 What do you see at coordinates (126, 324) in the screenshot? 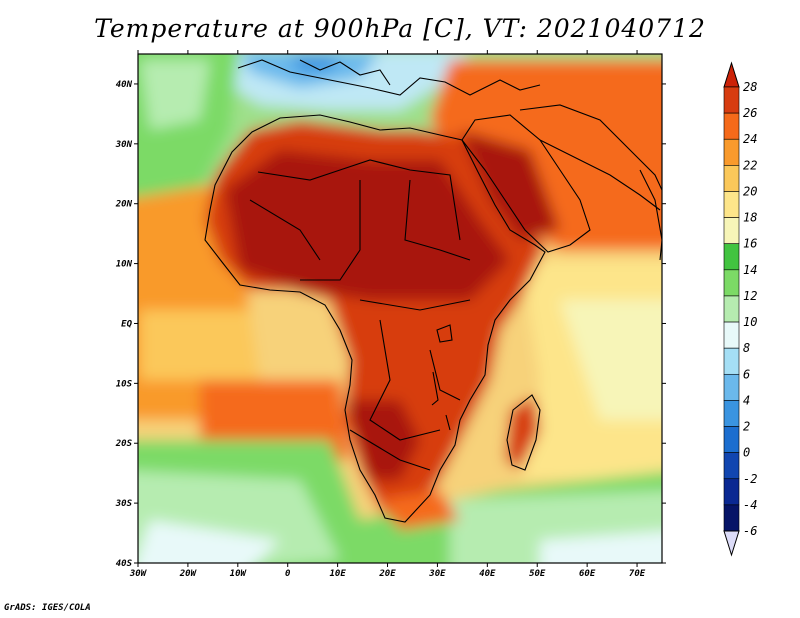
I see `lat-tick-label: EQ` at bounding box center [126, 324].